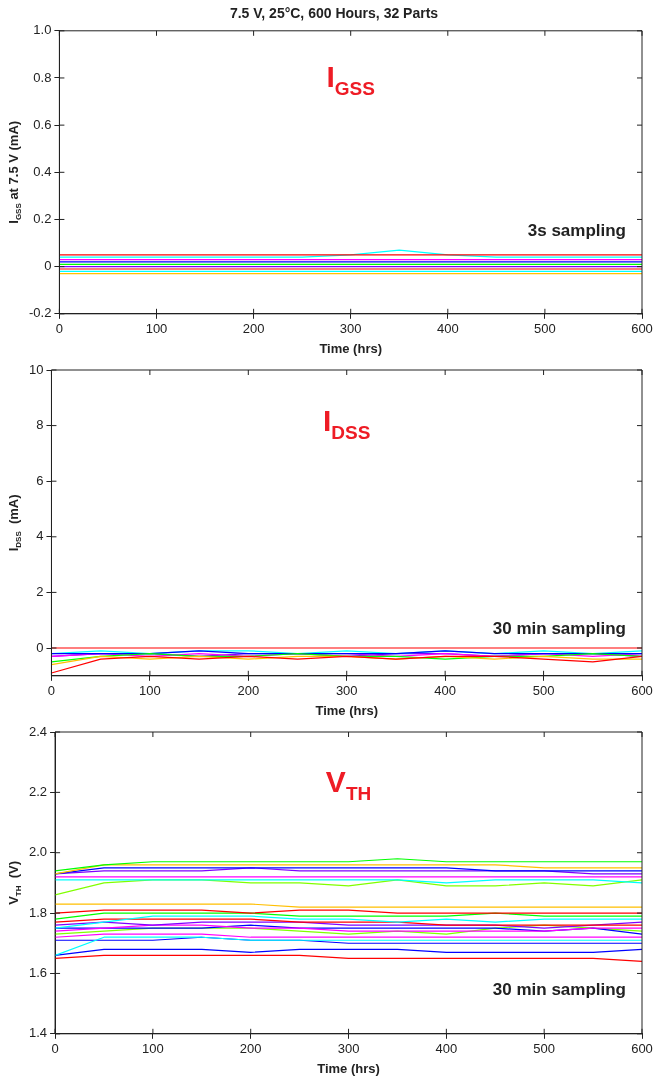 This screenshot has height=1078, width=660. Describe the element at coordinates (42, 219) in the screenshot. I see `y-tick-label: 0.2` at that location.